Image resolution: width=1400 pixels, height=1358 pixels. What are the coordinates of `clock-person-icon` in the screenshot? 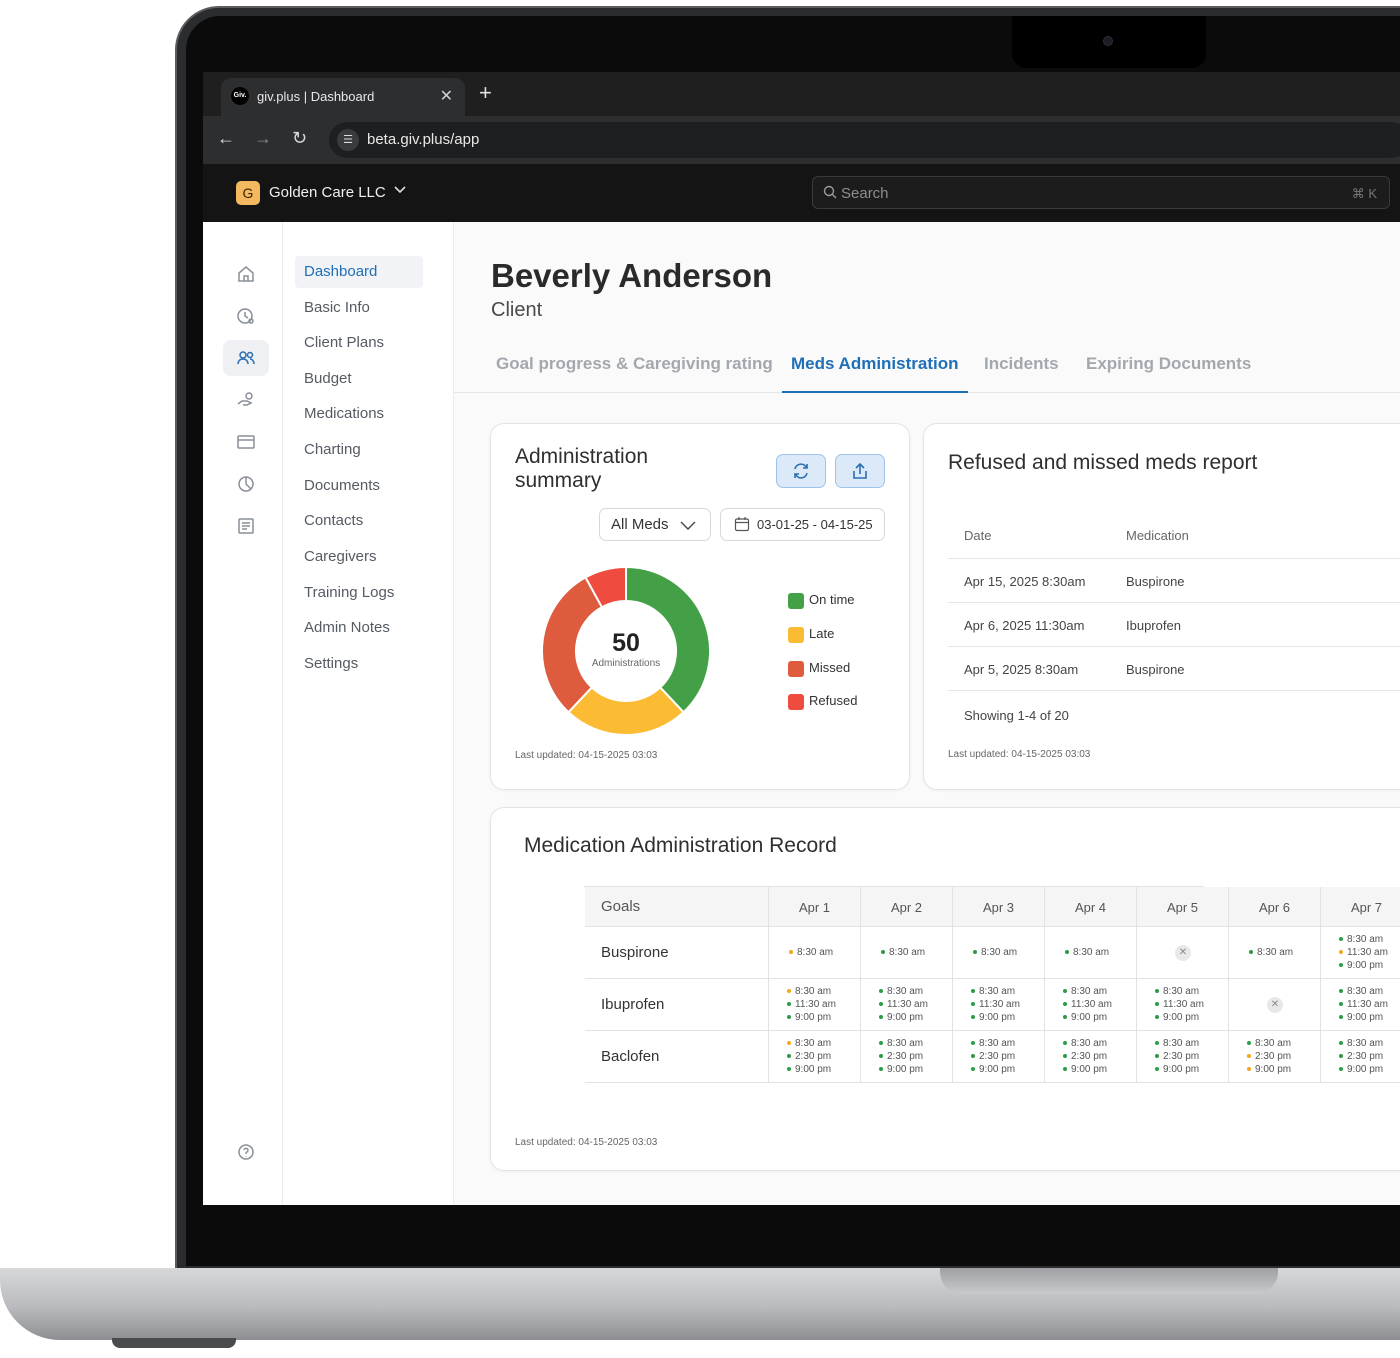 It's located at (246, 316).